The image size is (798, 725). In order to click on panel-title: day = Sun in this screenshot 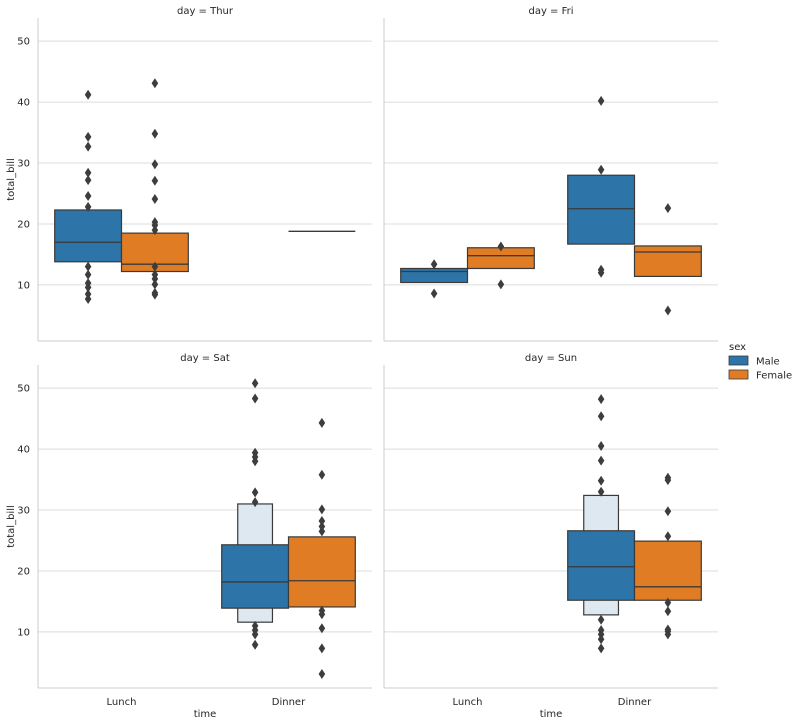, I will do `click(551, 358)`.